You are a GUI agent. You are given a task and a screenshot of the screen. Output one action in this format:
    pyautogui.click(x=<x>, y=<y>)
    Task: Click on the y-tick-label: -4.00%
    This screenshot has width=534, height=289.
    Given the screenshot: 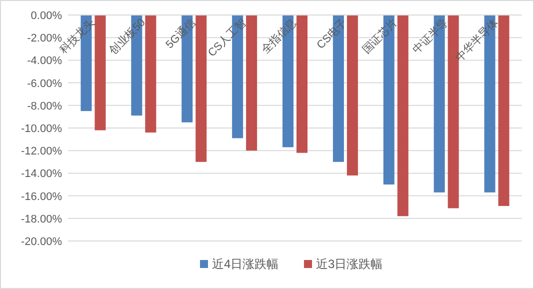 What is the action you would take?
    pyautogui.click(x=44, y=61)
    